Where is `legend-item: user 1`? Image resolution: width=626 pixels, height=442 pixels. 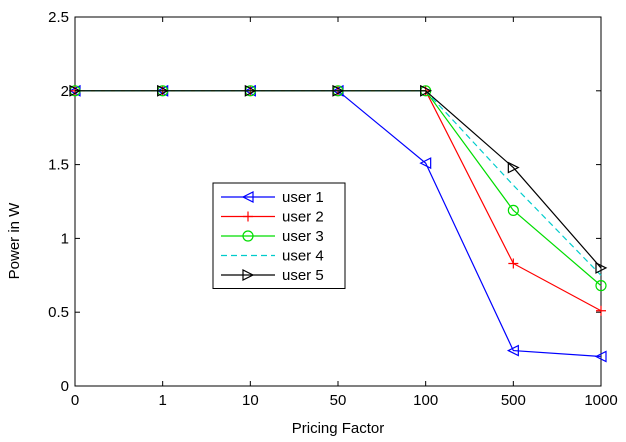
legend-item: user 1 is located at coordinates (272, 197).